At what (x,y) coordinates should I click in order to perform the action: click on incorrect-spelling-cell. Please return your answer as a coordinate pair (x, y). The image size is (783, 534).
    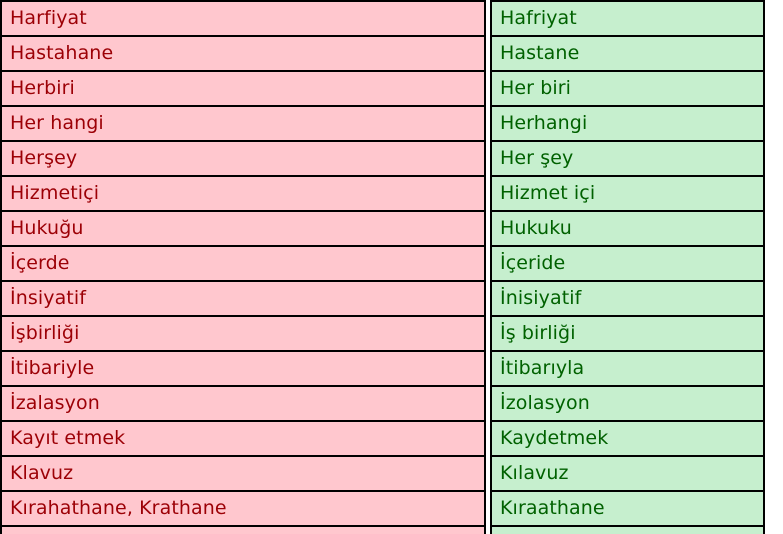
    Looking at the image, I should click on (243, 529).